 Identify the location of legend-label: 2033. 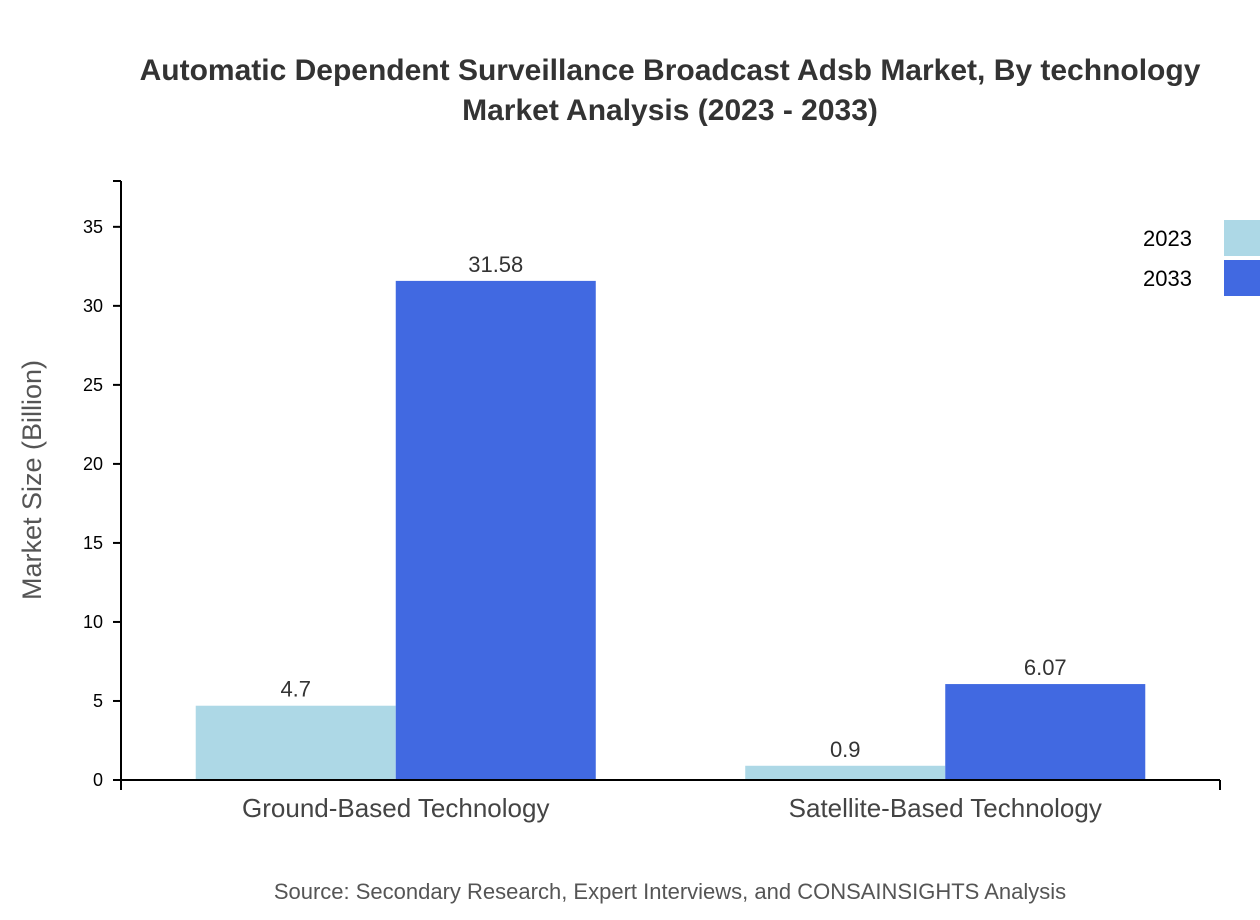
(1167, 278).